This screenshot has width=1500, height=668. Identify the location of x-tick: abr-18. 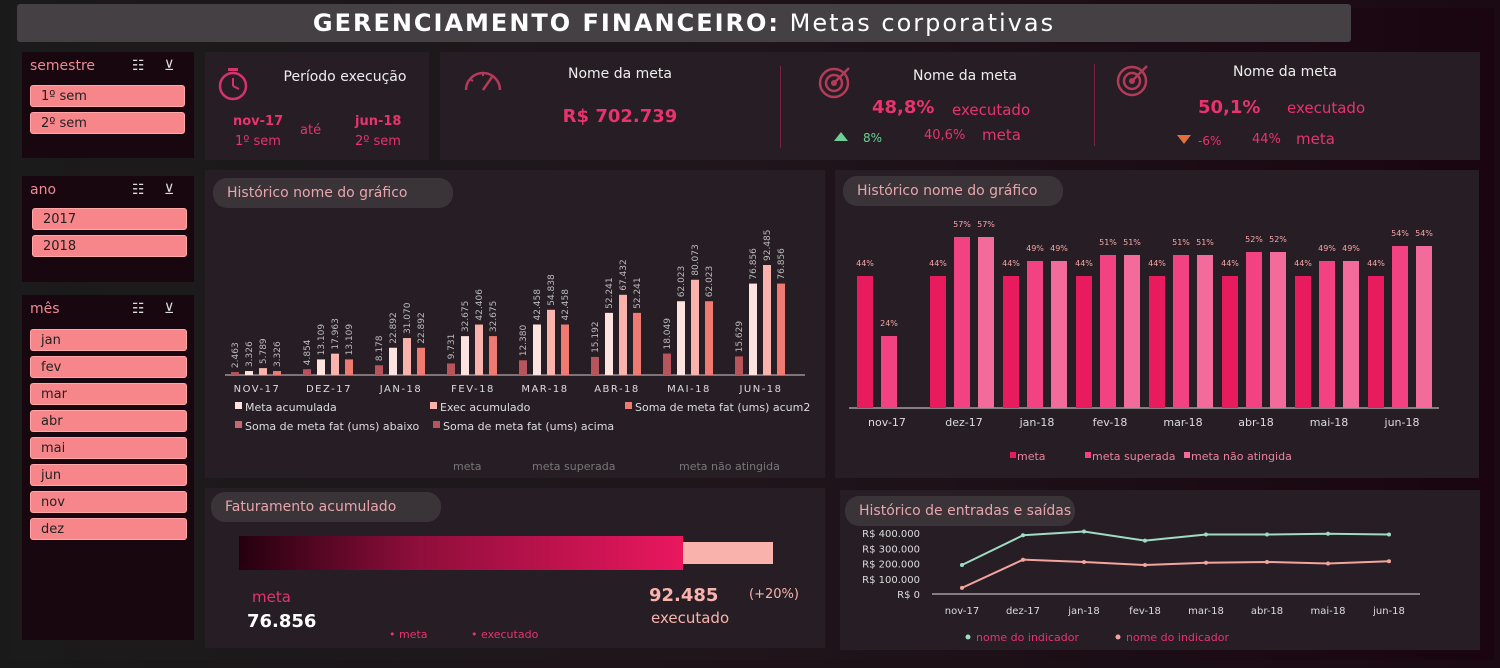
(1267, 611).